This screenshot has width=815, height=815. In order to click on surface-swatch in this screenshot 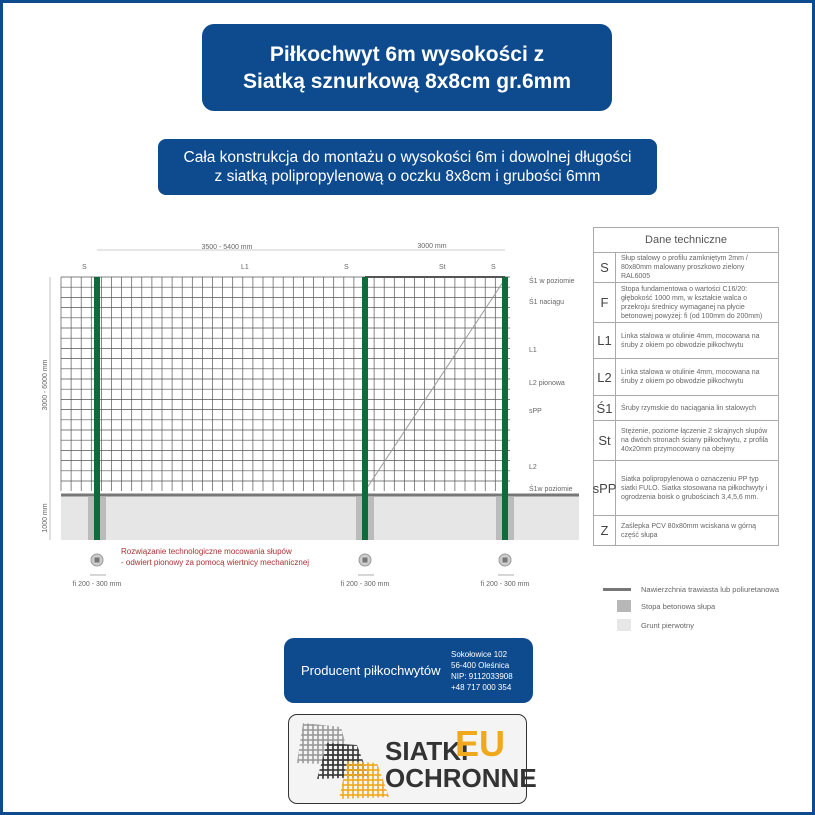, I will do `click(617, 589)`.